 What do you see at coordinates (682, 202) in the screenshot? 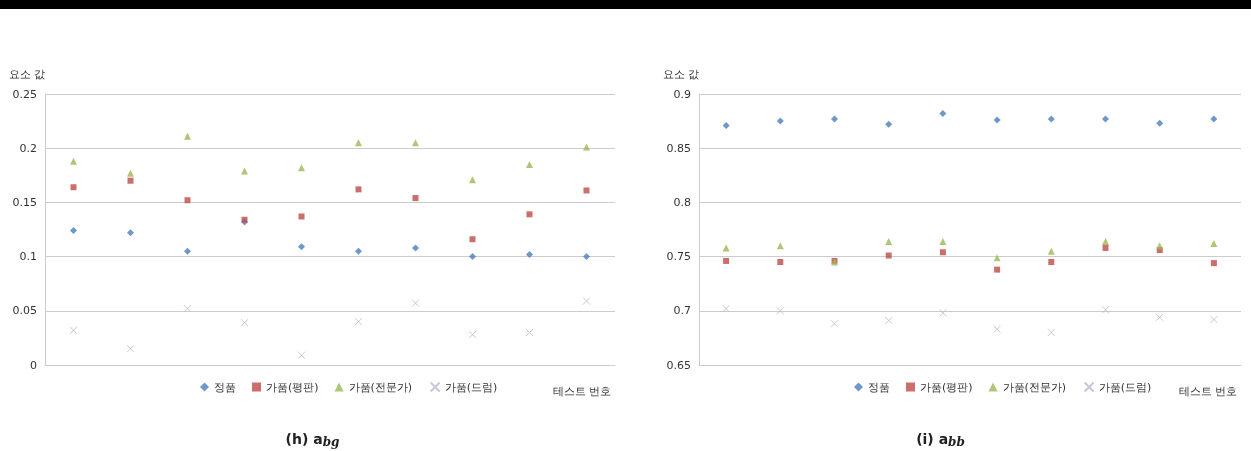
I see `y-tick-label: 0.8` at bounding box center [682, 202].